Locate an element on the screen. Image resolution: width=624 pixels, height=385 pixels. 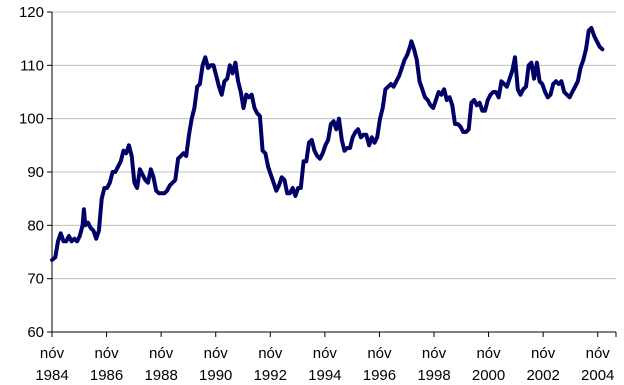
x-tick-label-month-1990: nóv is located at coordinates (216, 353).